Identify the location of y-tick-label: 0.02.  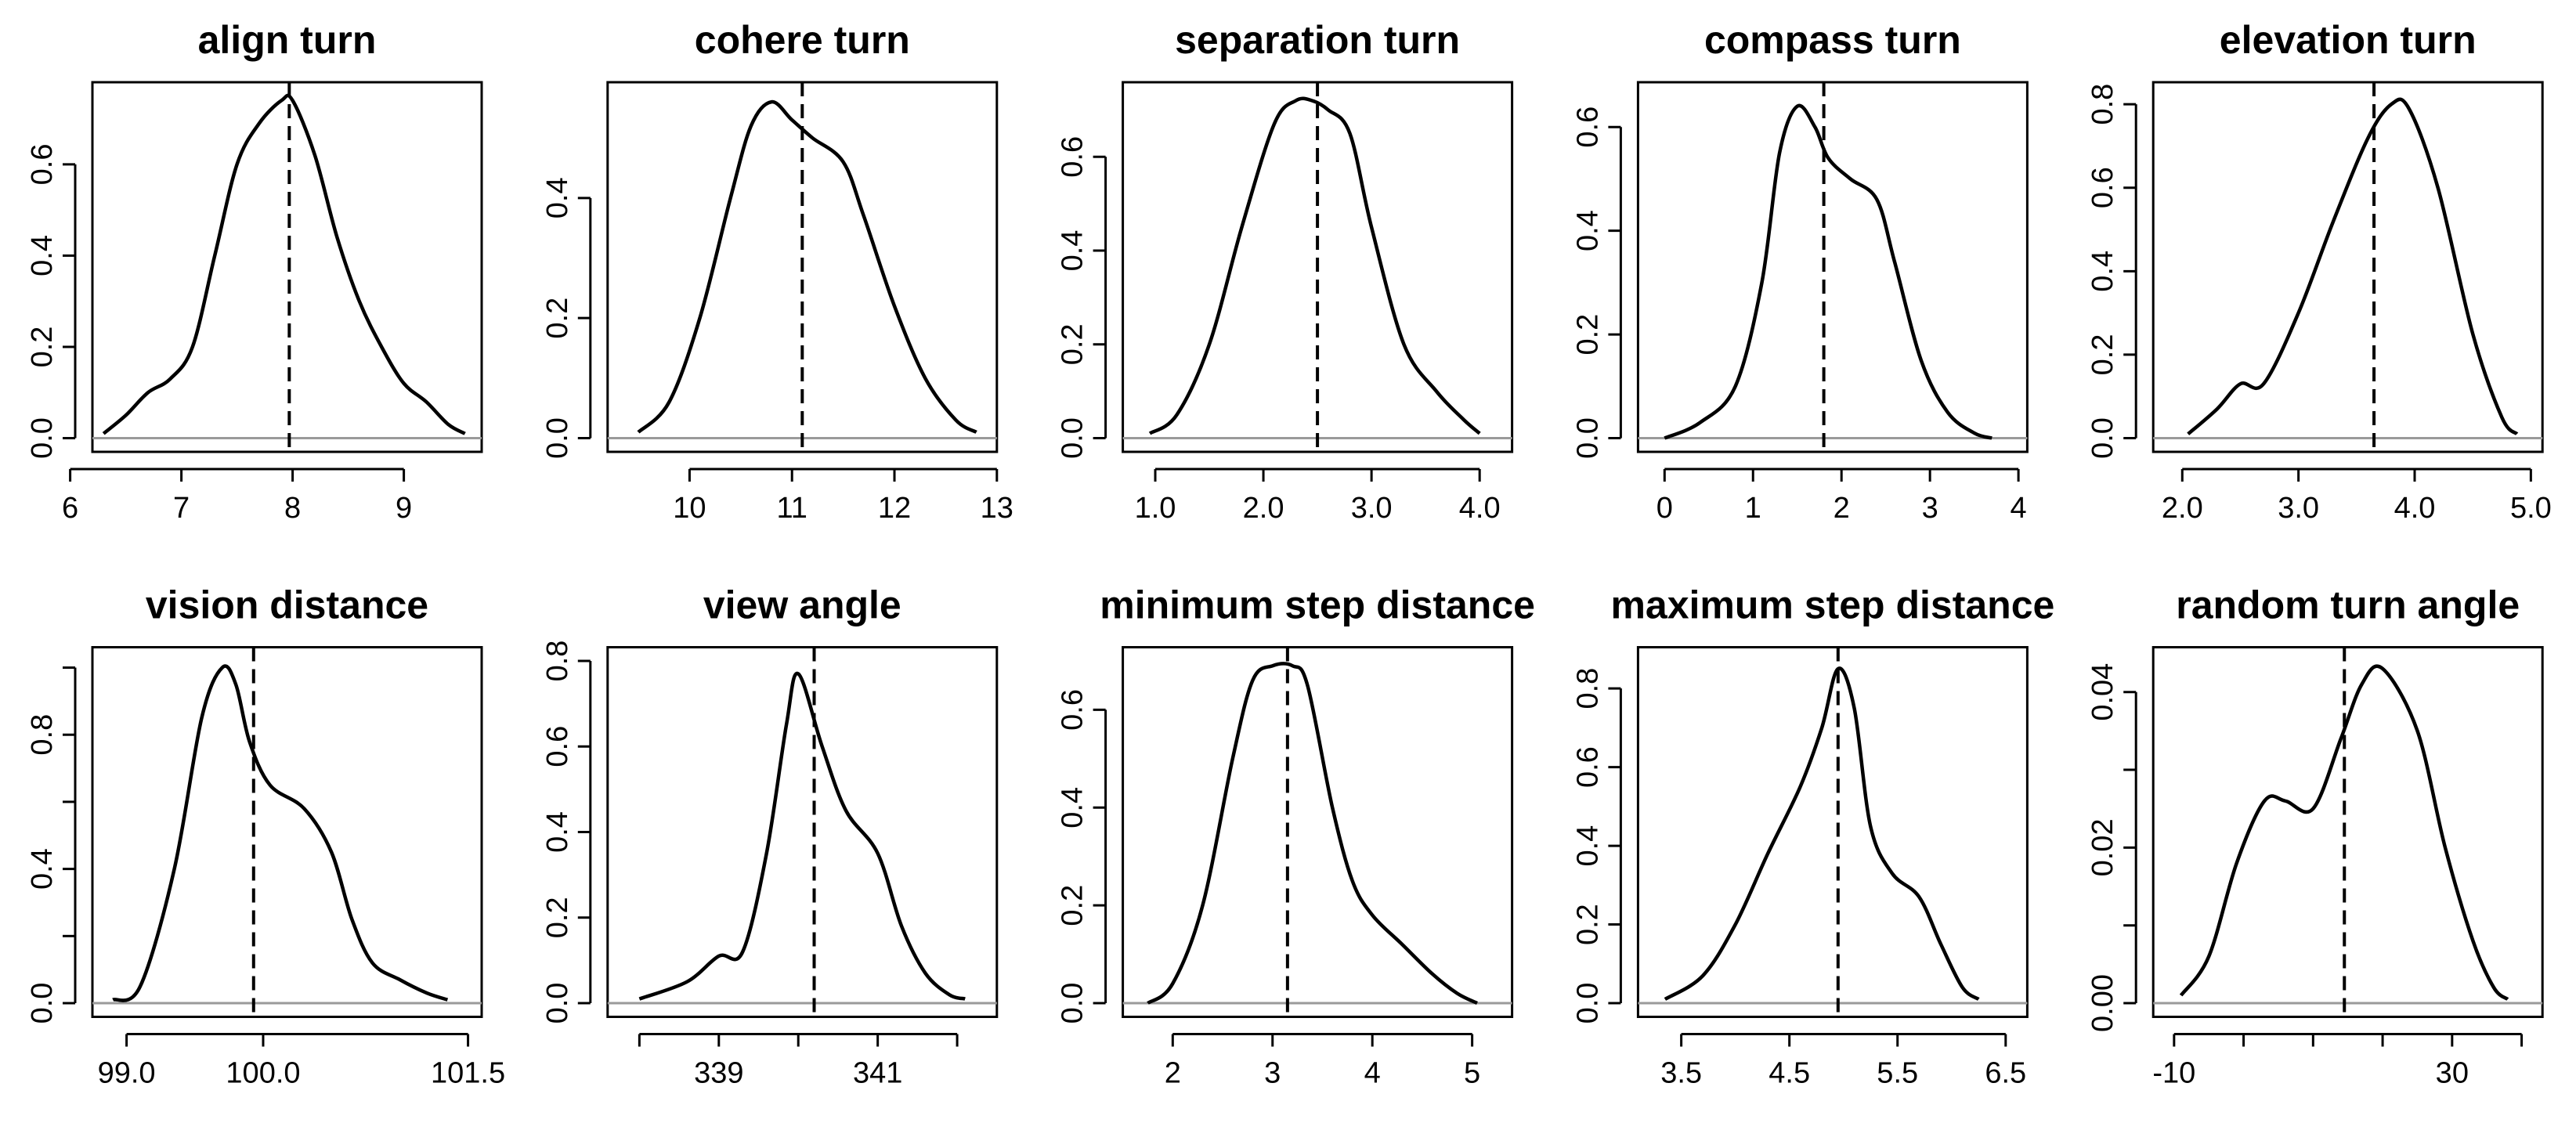
(2102, 847).